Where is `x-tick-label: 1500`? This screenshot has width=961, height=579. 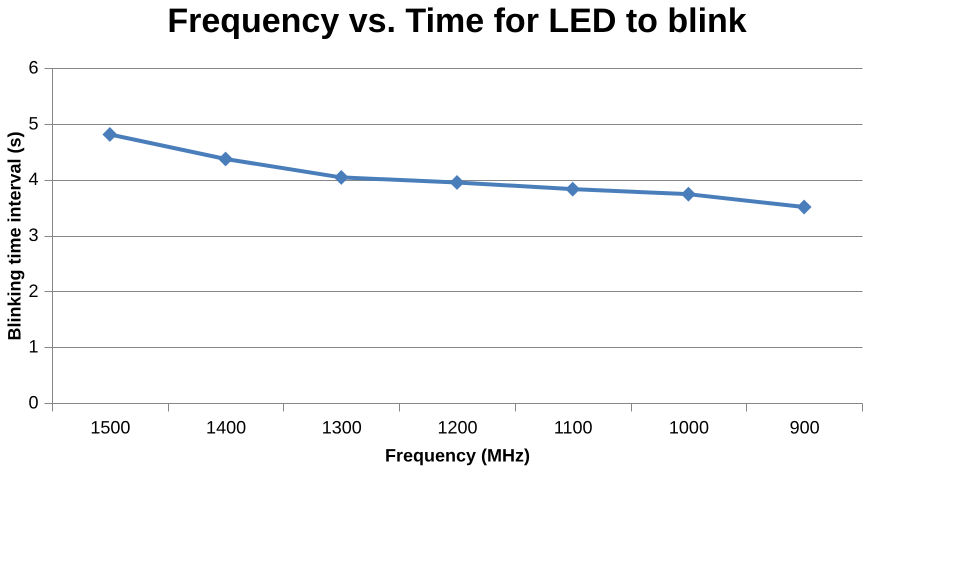
x-tick-label: 1500 is located at coordinates (110, 428).